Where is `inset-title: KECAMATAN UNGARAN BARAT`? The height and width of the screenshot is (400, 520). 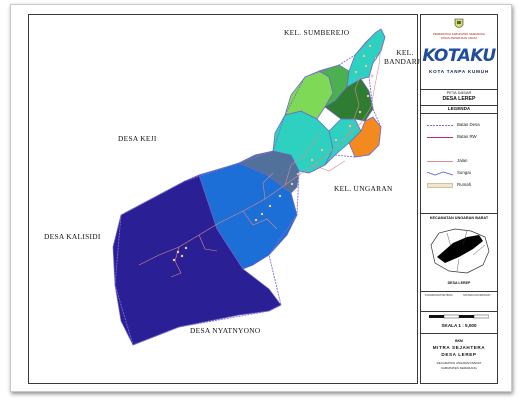
inset-title: KECAMATAN UNGARAN BARAT is located at coordinates (459, 218).